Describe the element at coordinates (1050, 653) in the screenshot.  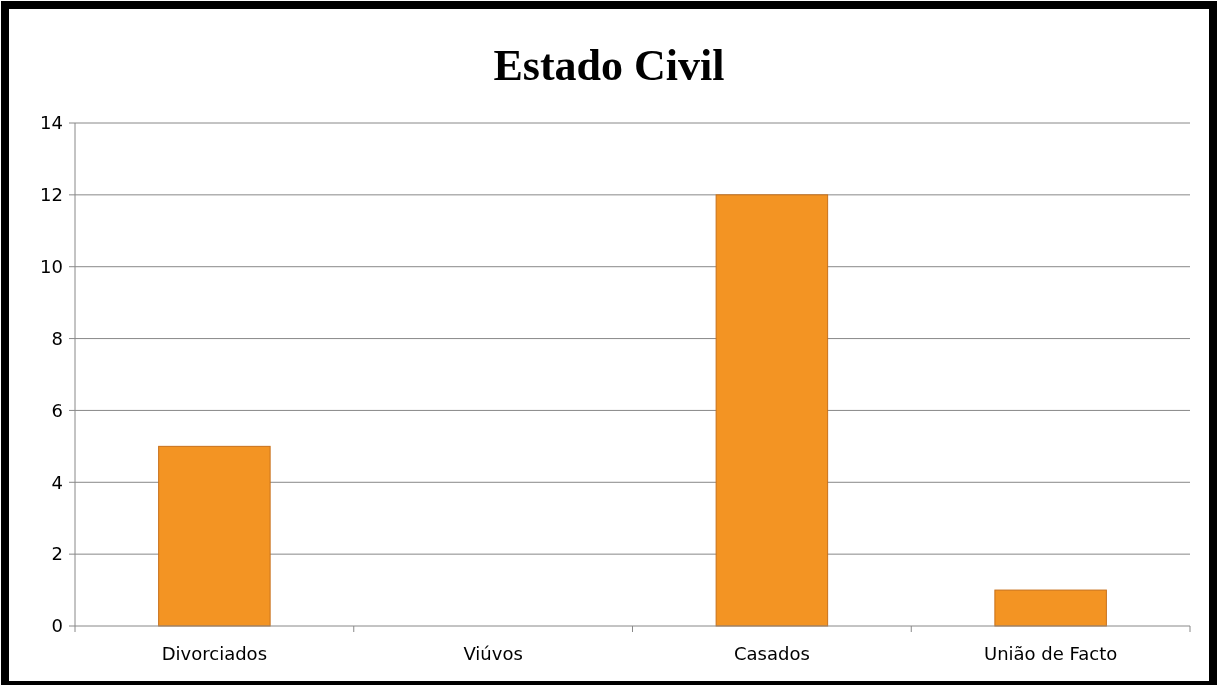
I see `x-tick-label: União de Facto` at that location.